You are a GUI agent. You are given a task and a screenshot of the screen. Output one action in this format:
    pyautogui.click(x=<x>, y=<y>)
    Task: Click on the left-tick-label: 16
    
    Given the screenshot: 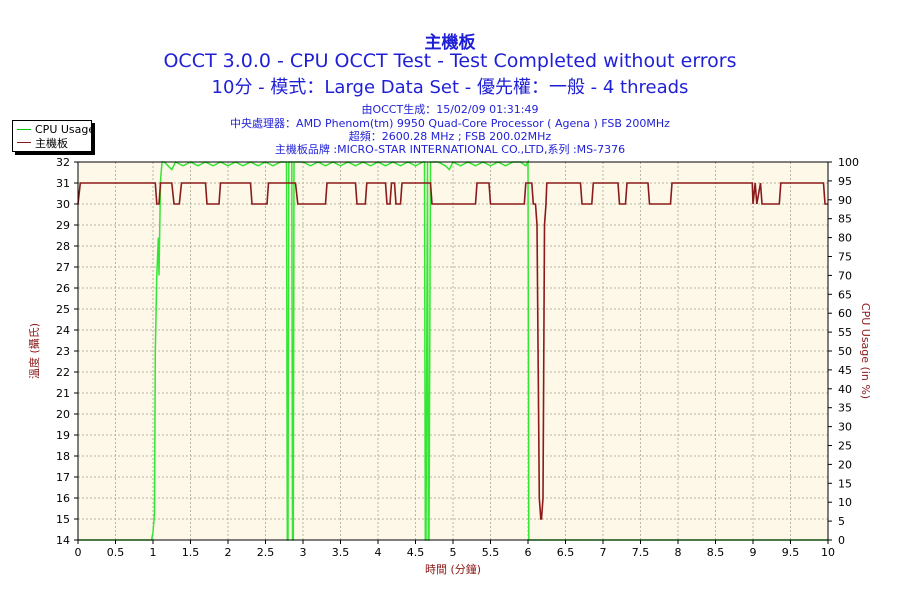 What is the action you would take?
    pyautogui.click(x=63, y=498)
    